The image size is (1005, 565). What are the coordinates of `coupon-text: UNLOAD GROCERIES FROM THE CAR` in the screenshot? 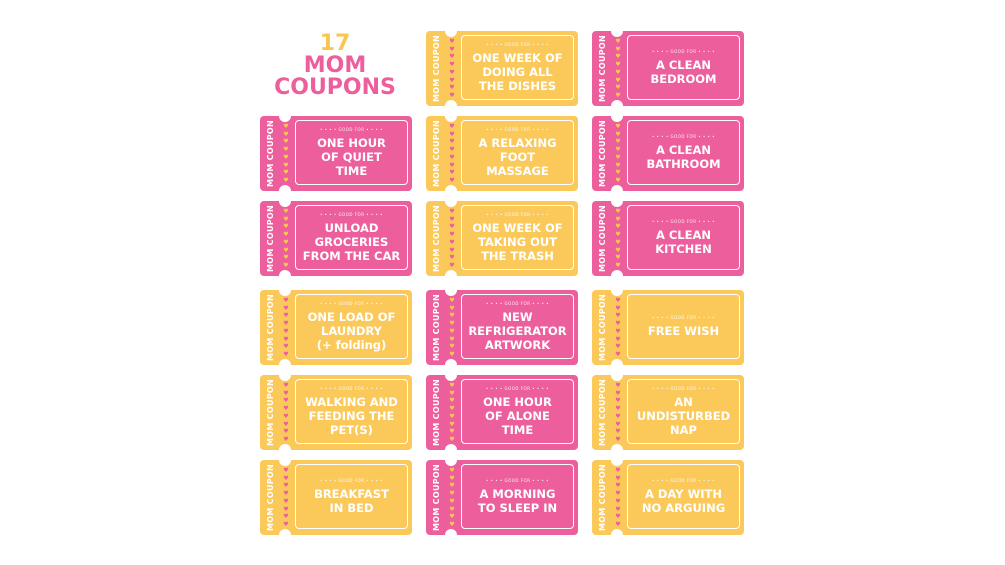 It's located at (351, 242).